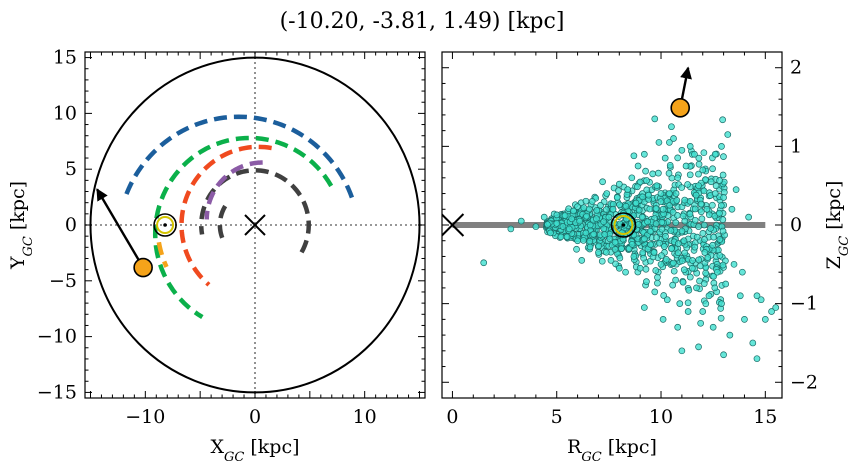  I want to click on y-tick-label: 1, so click(796, 146).